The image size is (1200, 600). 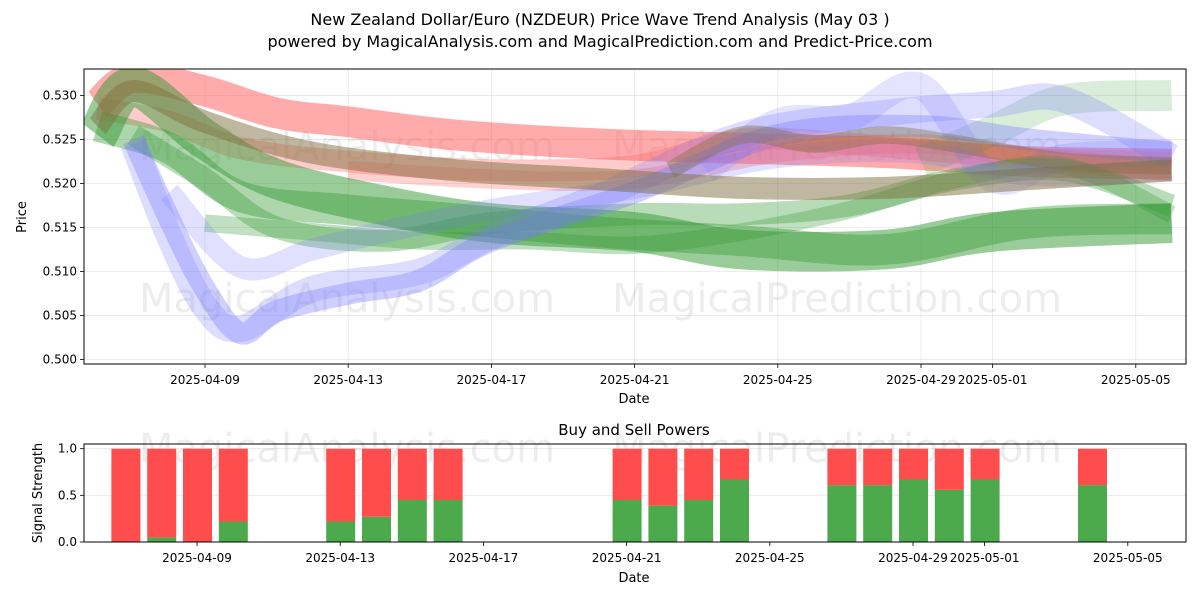 What do you see at coordinates (67, 495) in the screenshot?
I see `y-tick-label: 0.5` at bounding box center [67, 495].